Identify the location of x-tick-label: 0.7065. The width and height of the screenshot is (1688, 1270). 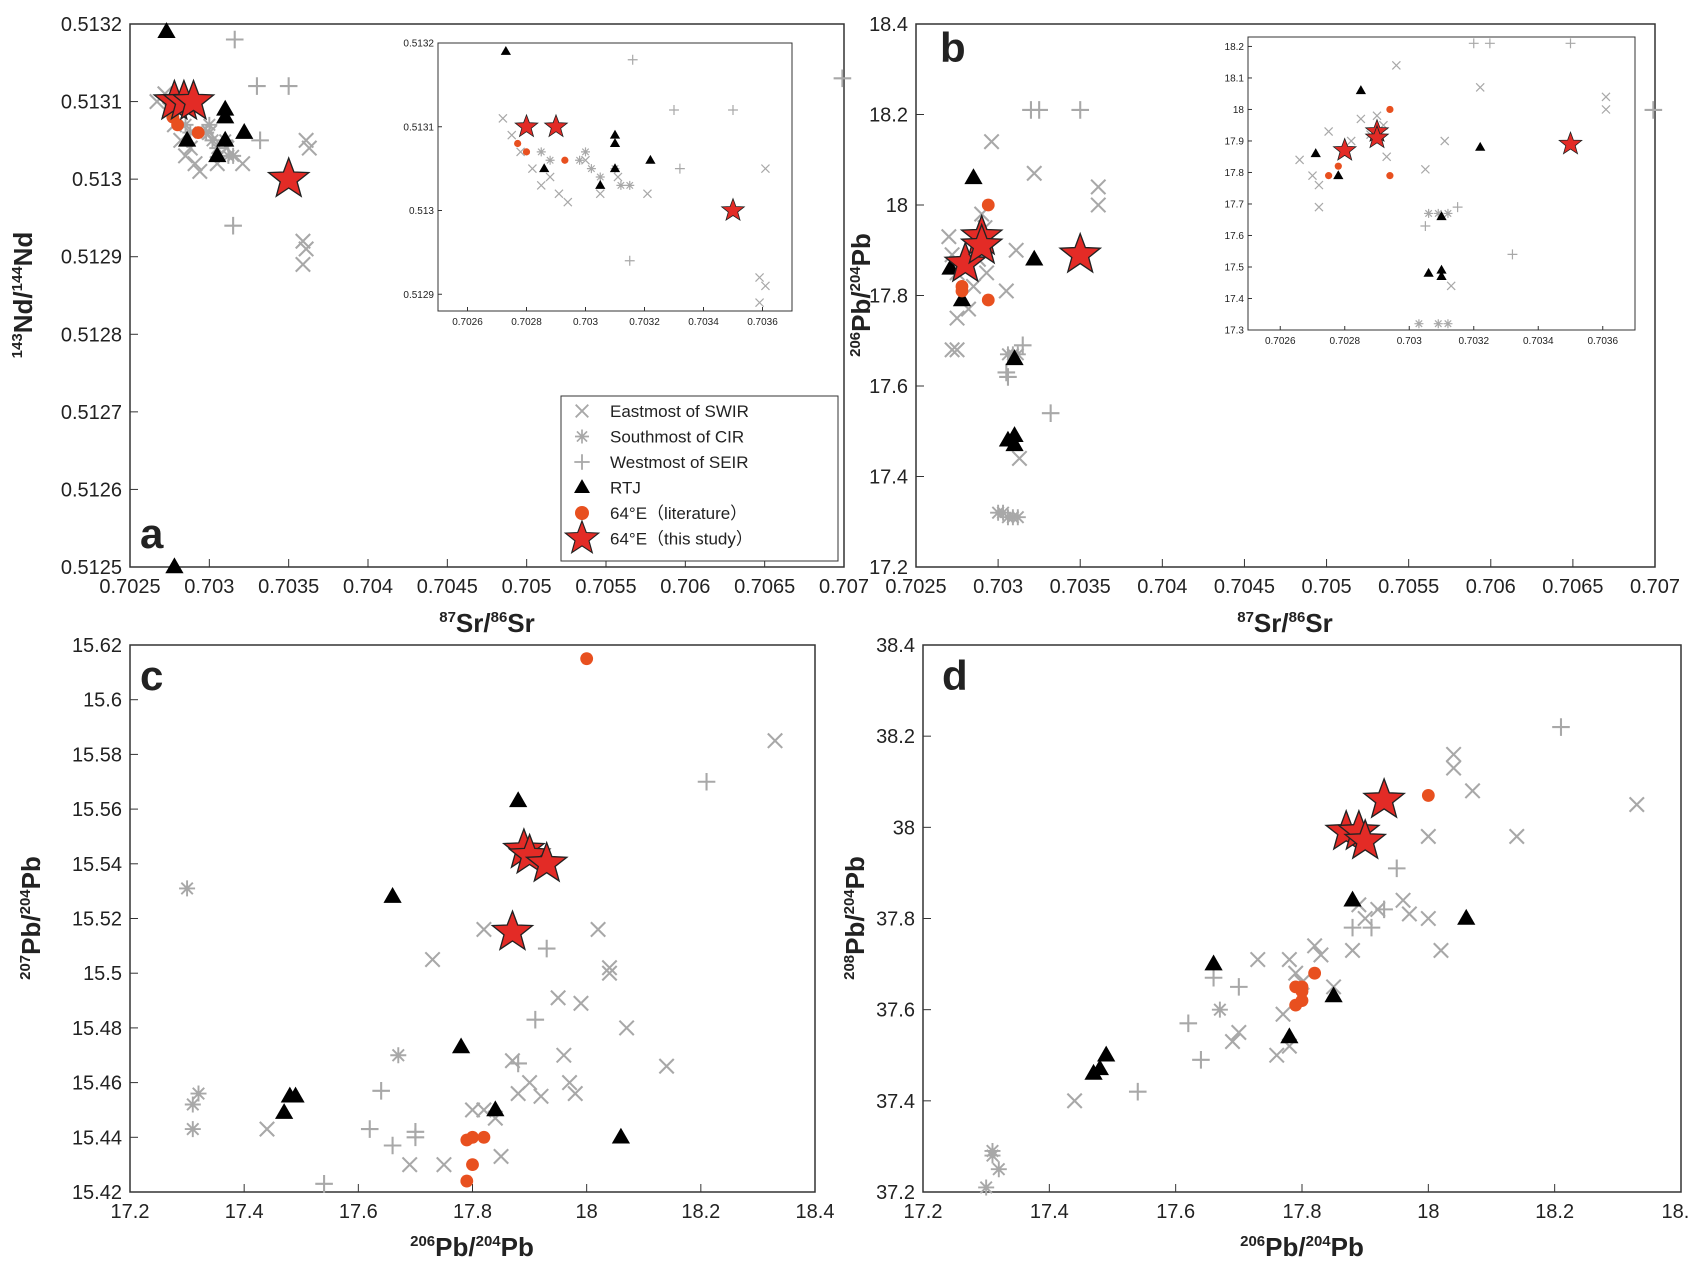
(1572, 587).